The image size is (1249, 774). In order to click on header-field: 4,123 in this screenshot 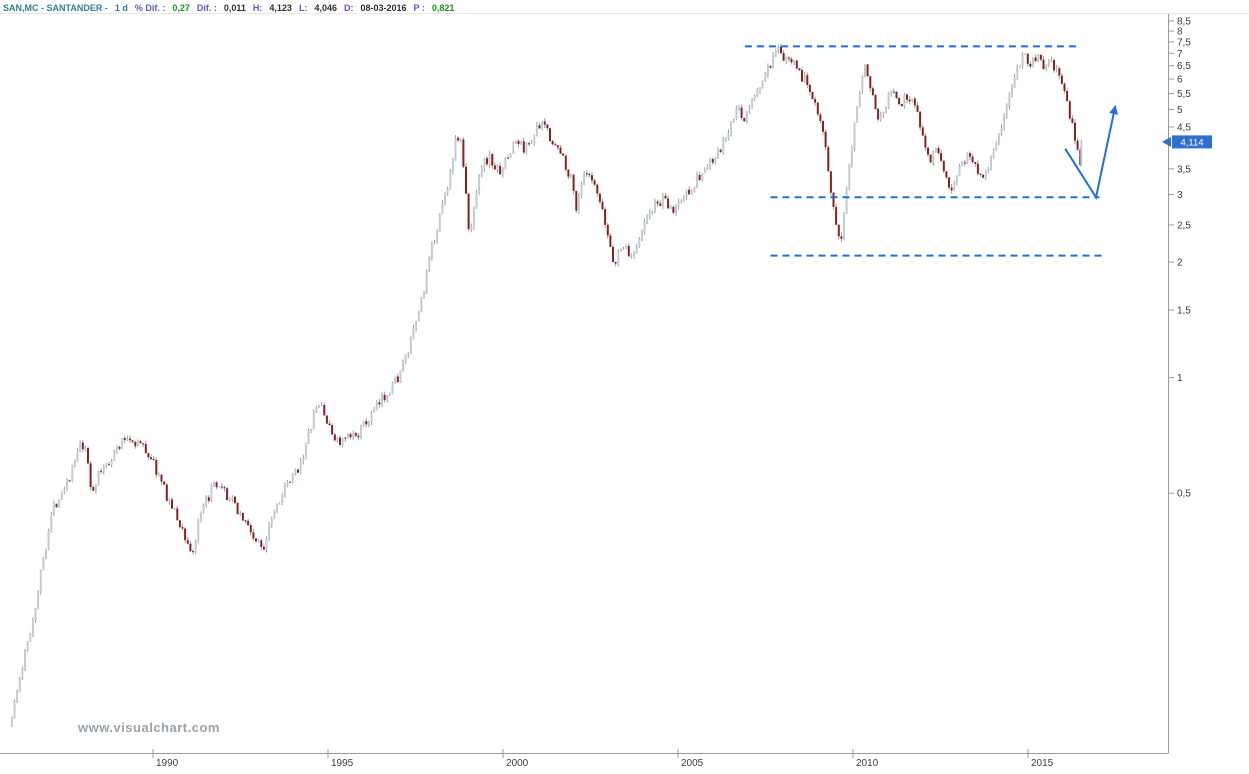, I will do `click(280, 8)`.